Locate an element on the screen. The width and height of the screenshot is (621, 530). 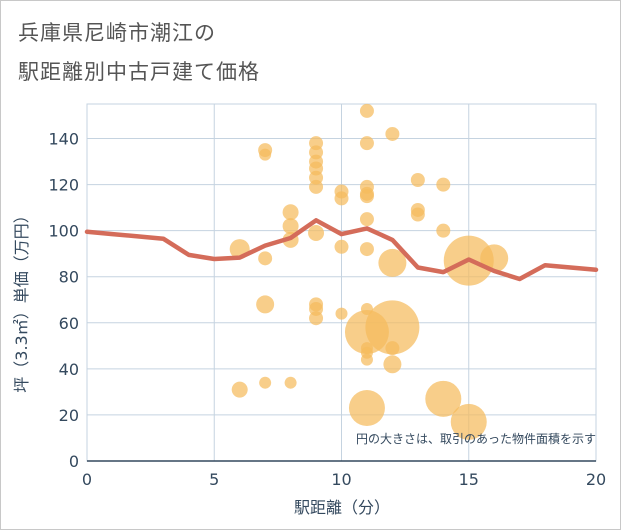
y-tick-label: 140 is located at coordinates (63, 139).